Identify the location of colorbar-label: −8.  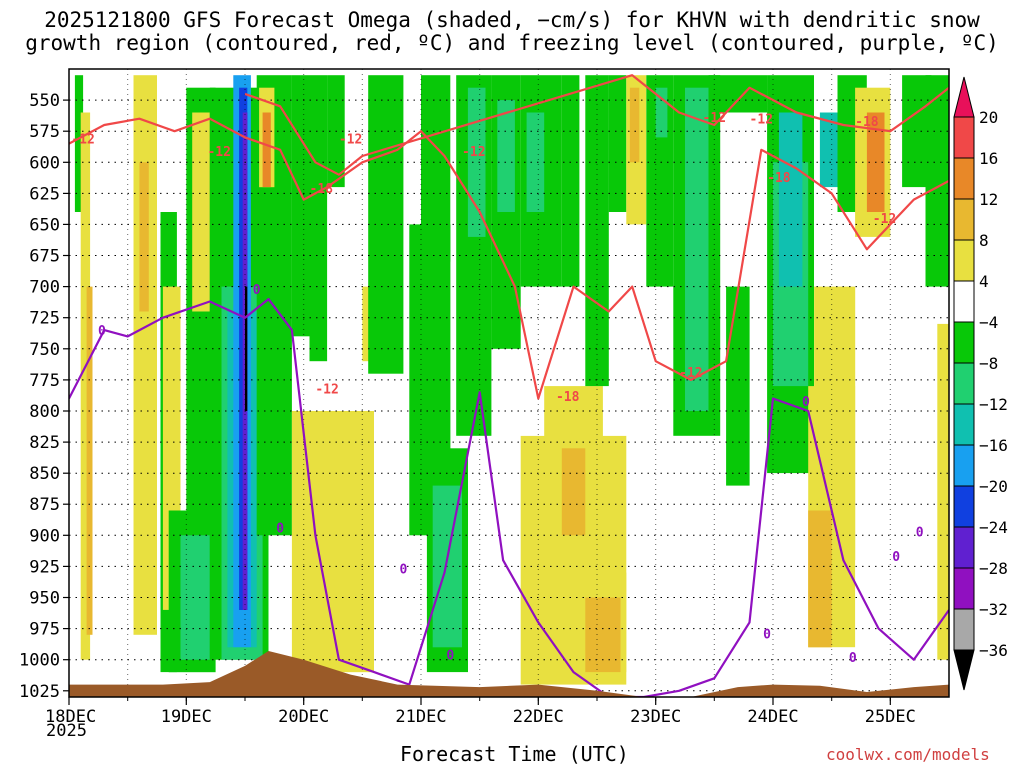
(988, 363).